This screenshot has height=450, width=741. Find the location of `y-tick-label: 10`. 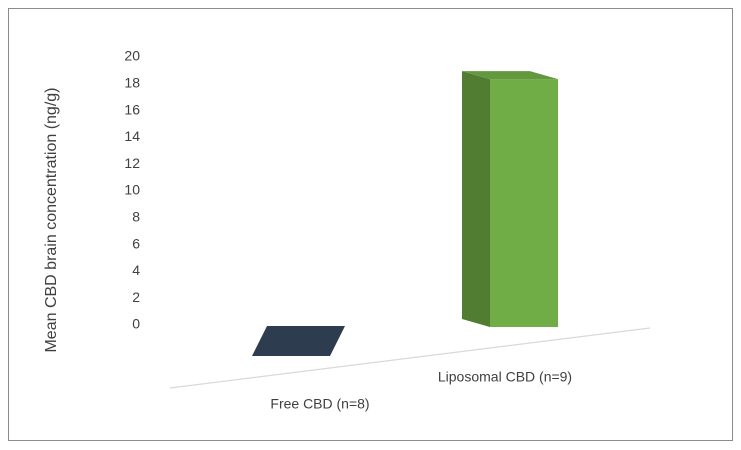

y-tick-label: 10 is located at coordinates (132, 190).